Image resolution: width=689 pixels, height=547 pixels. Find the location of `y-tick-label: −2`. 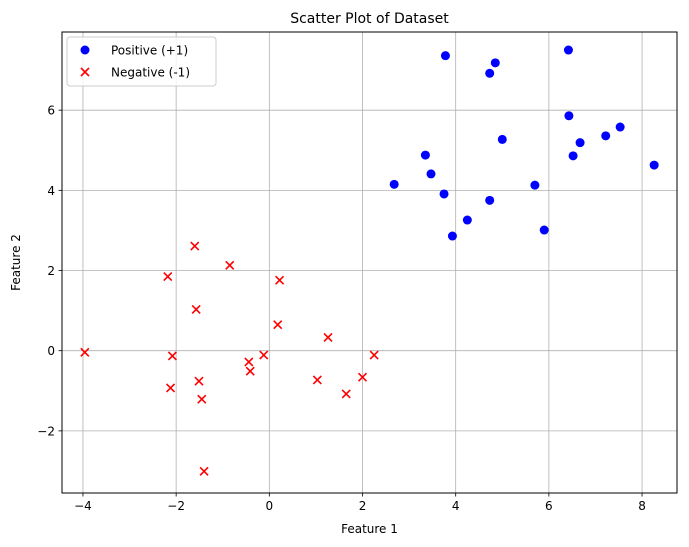

y-tick-label: −2 is located at coordinates (46, 431).